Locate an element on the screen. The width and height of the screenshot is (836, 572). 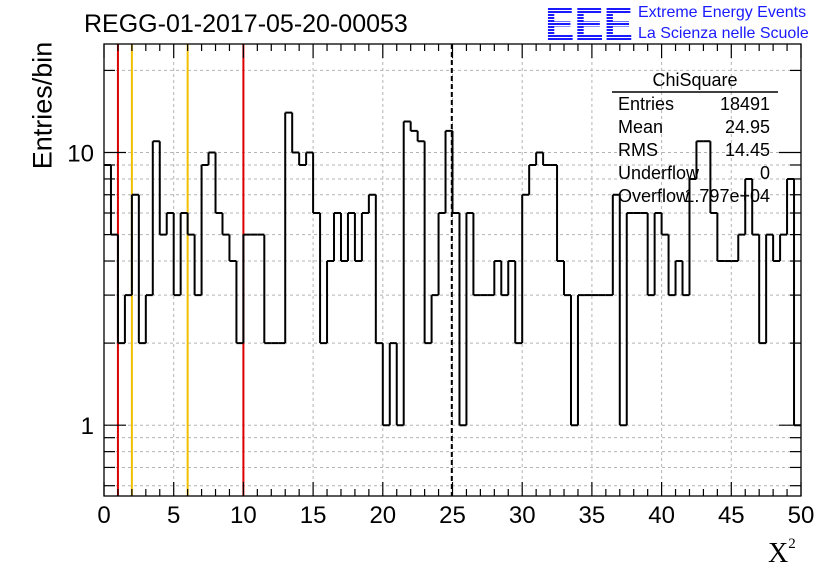
x-tick-label: 15 is located at coordinates (313, 515).